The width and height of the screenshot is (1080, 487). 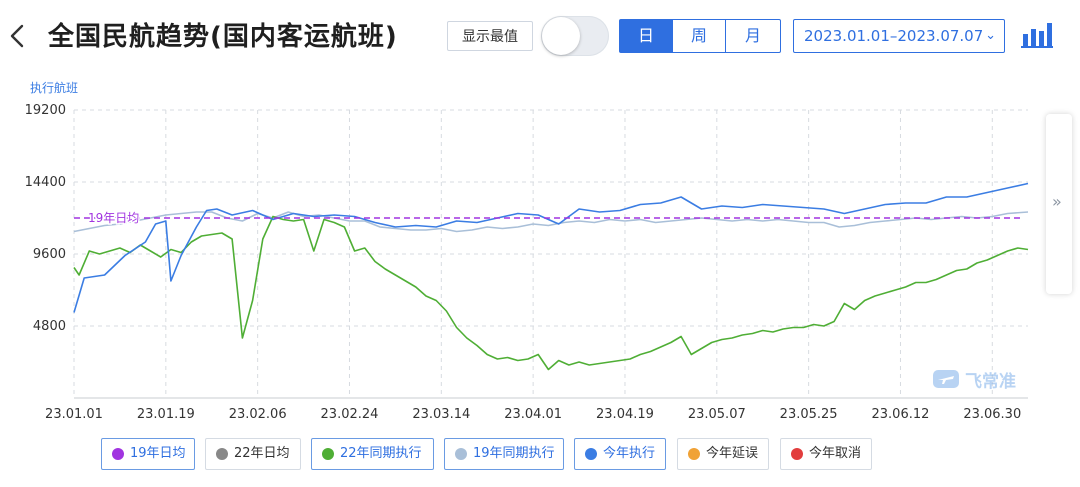 I want to click on x-tick-label: 23.04.19, so click(x=625, y=414).